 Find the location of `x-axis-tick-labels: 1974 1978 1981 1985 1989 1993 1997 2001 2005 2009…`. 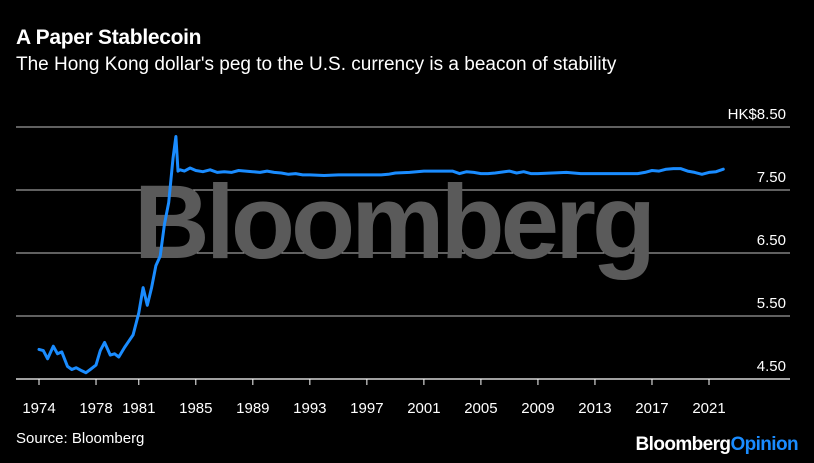

x-axis-tick-labels: 1974 1978 1981 1985 1989 1993 1997 2001 2005 2009… is located at coordinates (374, 398).